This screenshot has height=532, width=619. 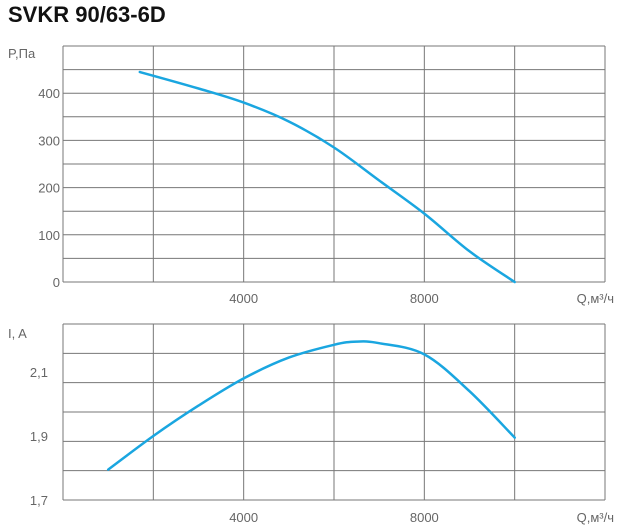 I want to click on pressure-y-tick-label: 0, so click(x=56, y=282).